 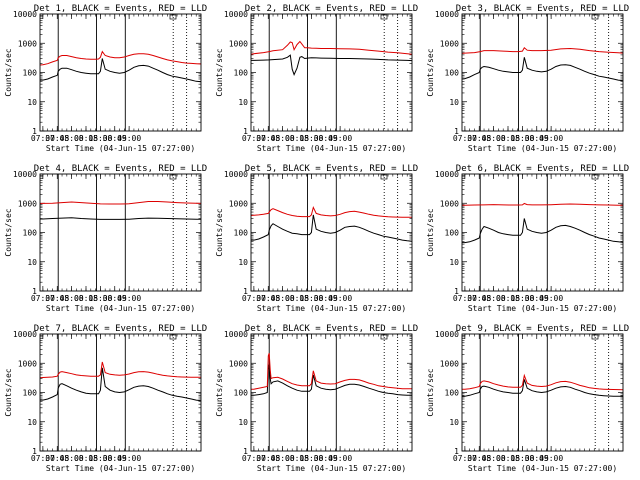 What do you see at coordinates (542, 329) in the screenshot?
I see `panel-title: Det 9, BLACK = Events, RED = LLD` at bounding box center [542, 329].